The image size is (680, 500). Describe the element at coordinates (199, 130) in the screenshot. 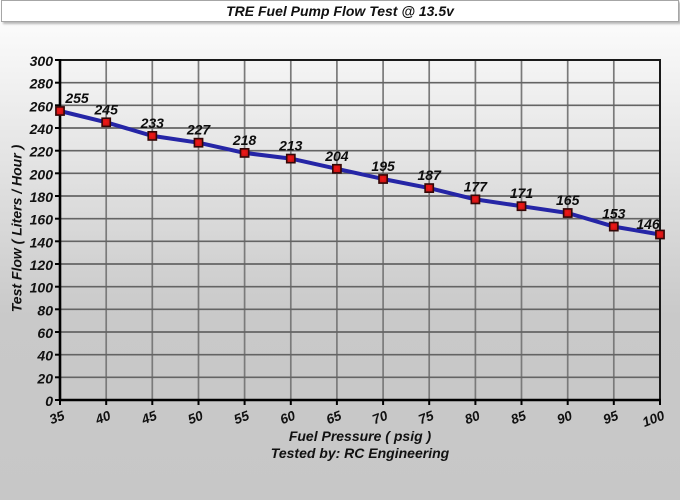

I see `svg-text: 227` at that location.